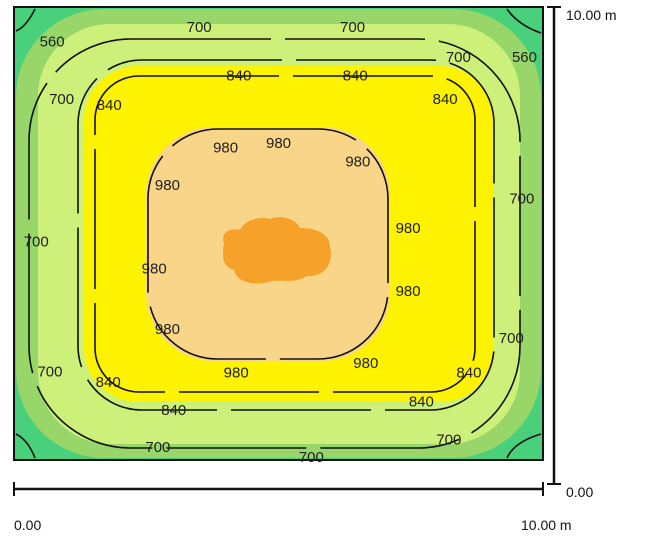  I want to click on corner-arc-bottom-right, so click(524, 446).